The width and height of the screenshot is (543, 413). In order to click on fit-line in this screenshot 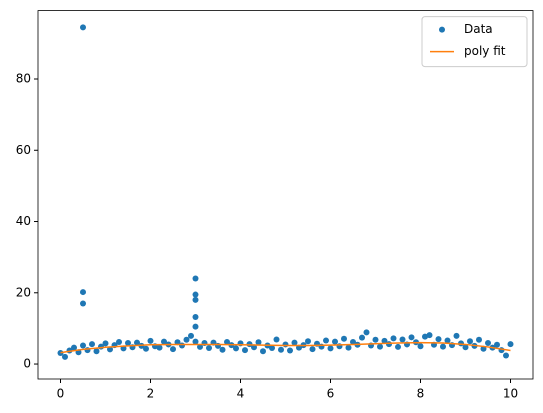, I will do `click(285, 347)`.